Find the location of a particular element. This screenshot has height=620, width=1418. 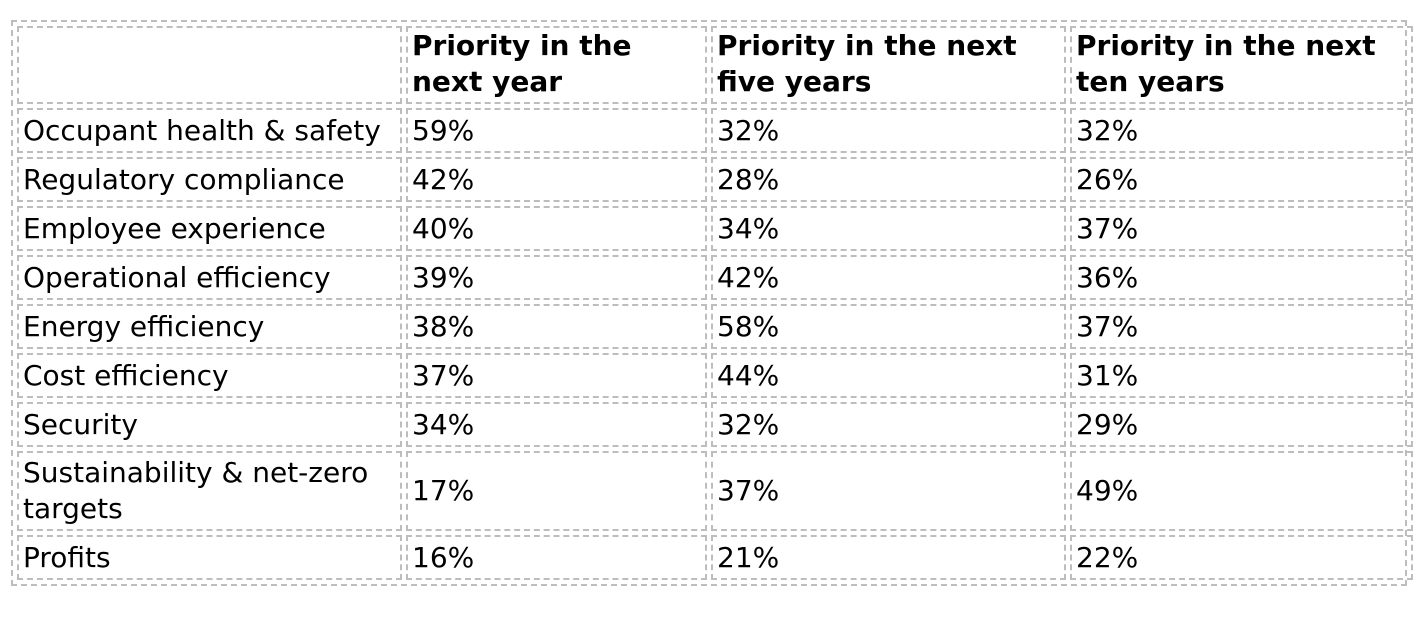

table-row: Occupant health & safety 59% 32% 32% is located at coordinates (715, 130).